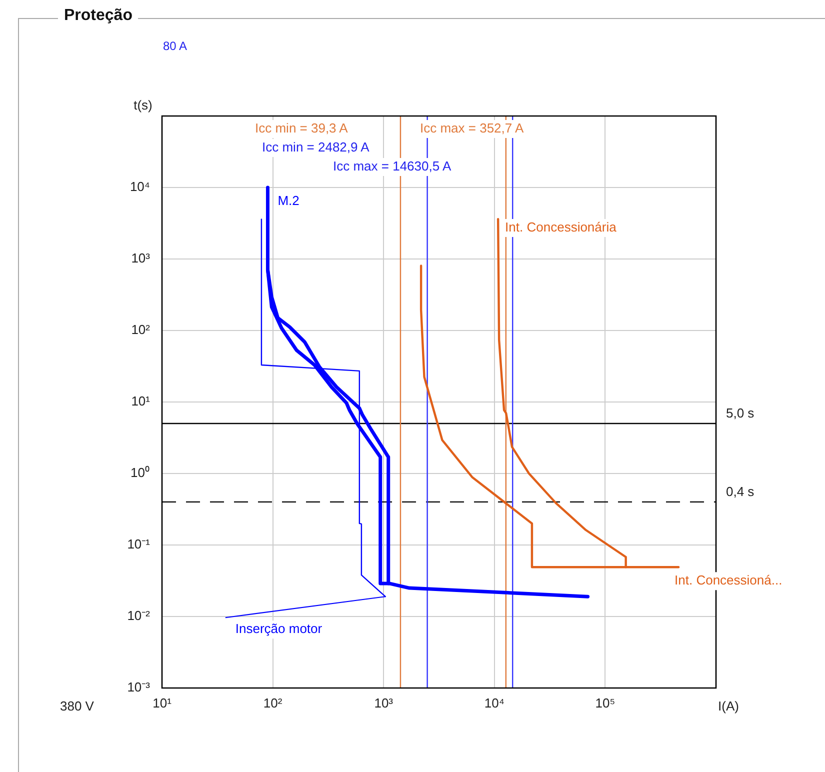  What do you see at coordinates (740, 413) in the screenshot?
I see `ref-line-label: 5,0 s` at bounding box center [740, 413].